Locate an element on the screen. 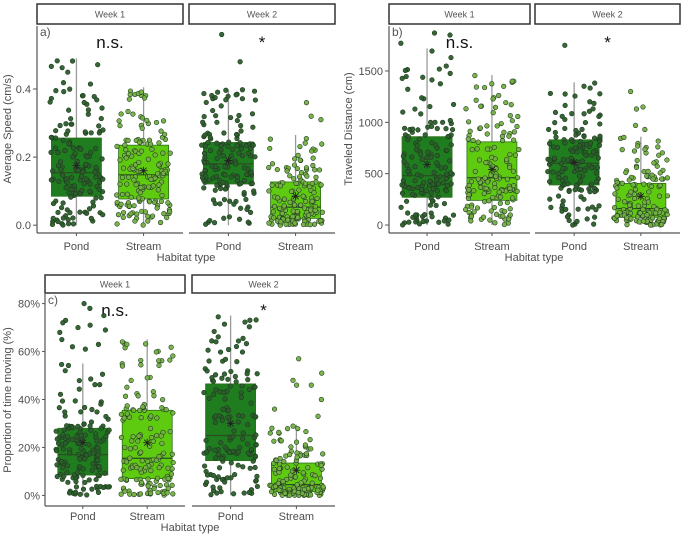 This screenshot has width=685, height=539. panel-letter: a) is located at coordinates (45, 32).